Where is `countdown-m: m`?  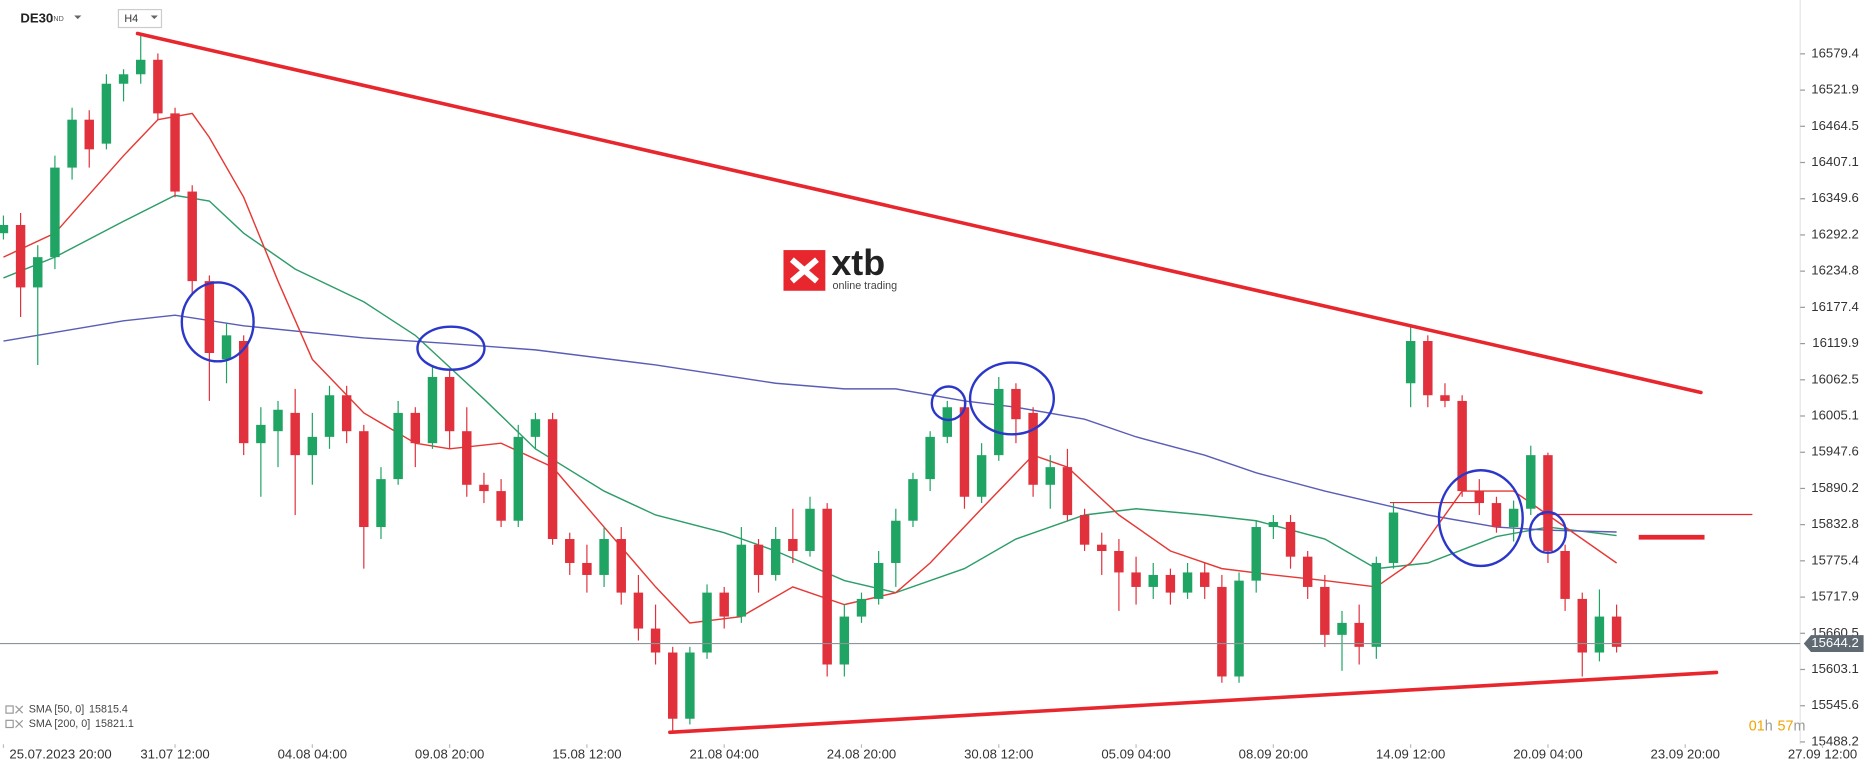
countdown-m: m is located at coordinates (1799, 726).